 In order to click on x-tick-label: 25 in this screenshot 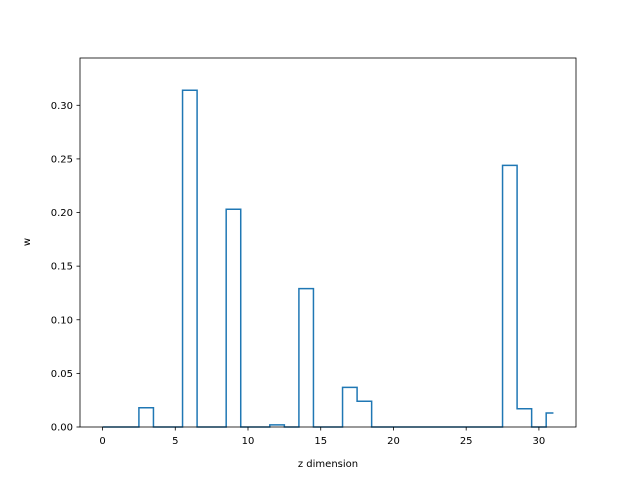, I will do `click(466, 441)`.